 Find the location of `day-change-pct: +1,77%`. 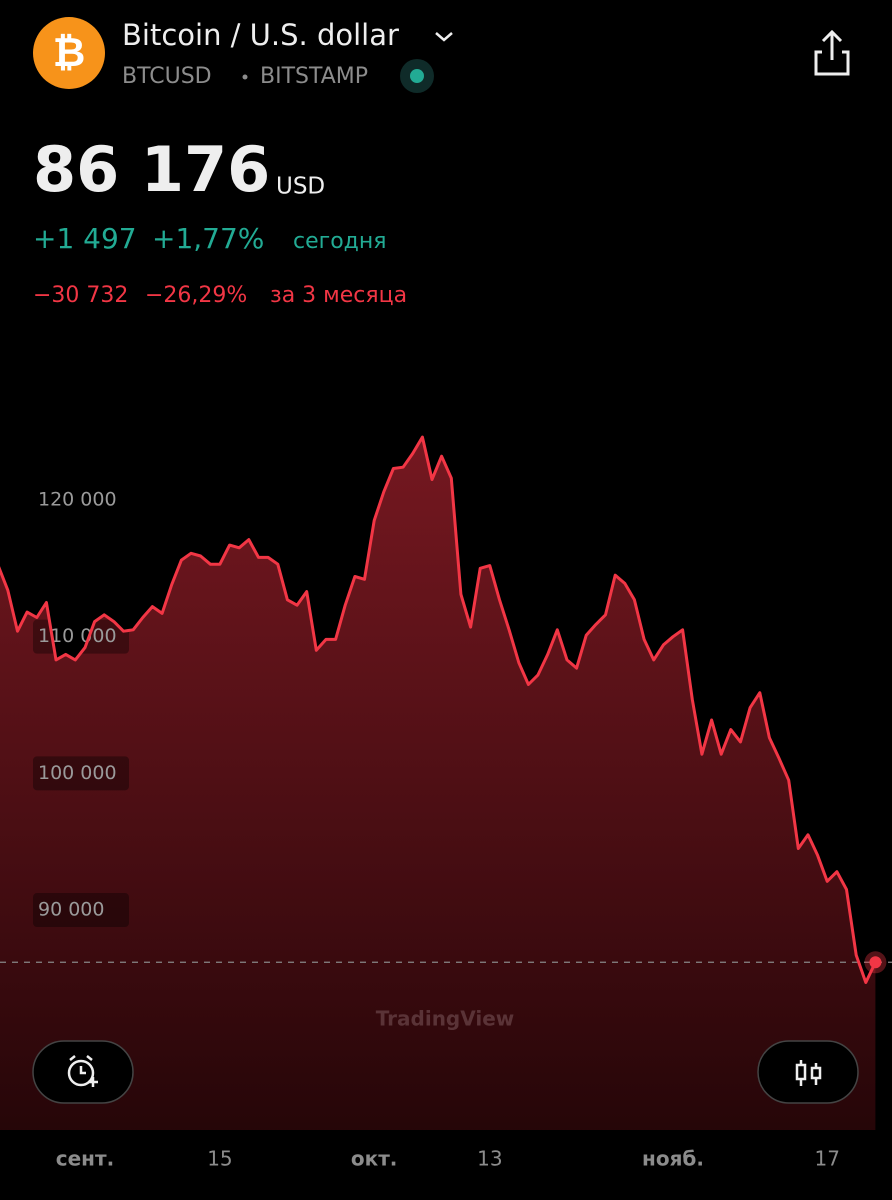

day-change-pct: +1,77% is located at coordinates (208, 238).